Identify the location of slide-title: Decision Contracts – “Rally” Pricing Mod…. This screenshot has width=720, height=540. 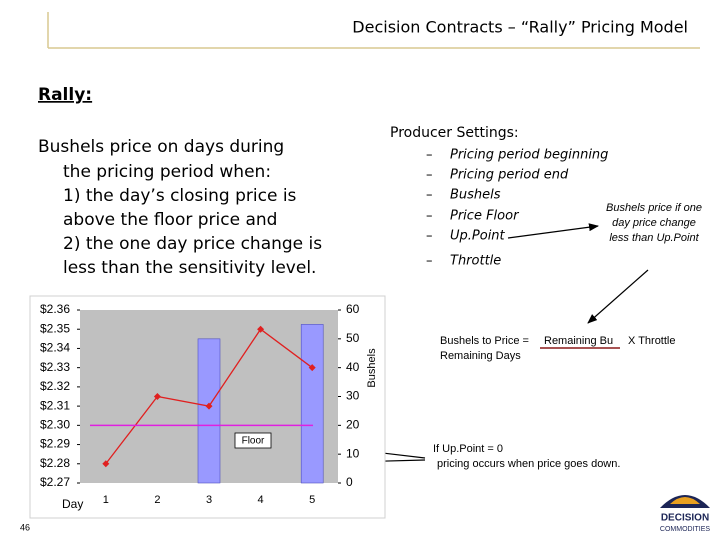
(520, 27).